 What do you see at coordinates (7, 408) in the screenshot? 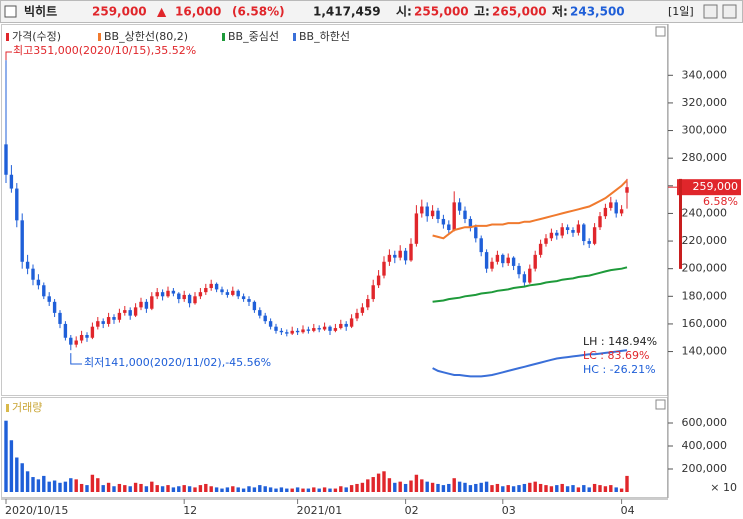
I see `volume-swatch` at bounding box center [7, 408].